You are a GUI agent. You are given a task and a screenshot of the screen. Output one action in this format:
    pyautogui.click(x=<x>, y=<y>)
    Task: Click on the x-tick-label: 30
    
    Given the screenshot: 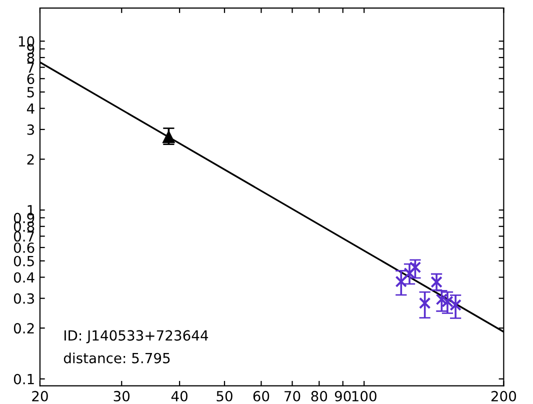 What is the action you would take?
    pyautogui.click(x=122, y=396)
    